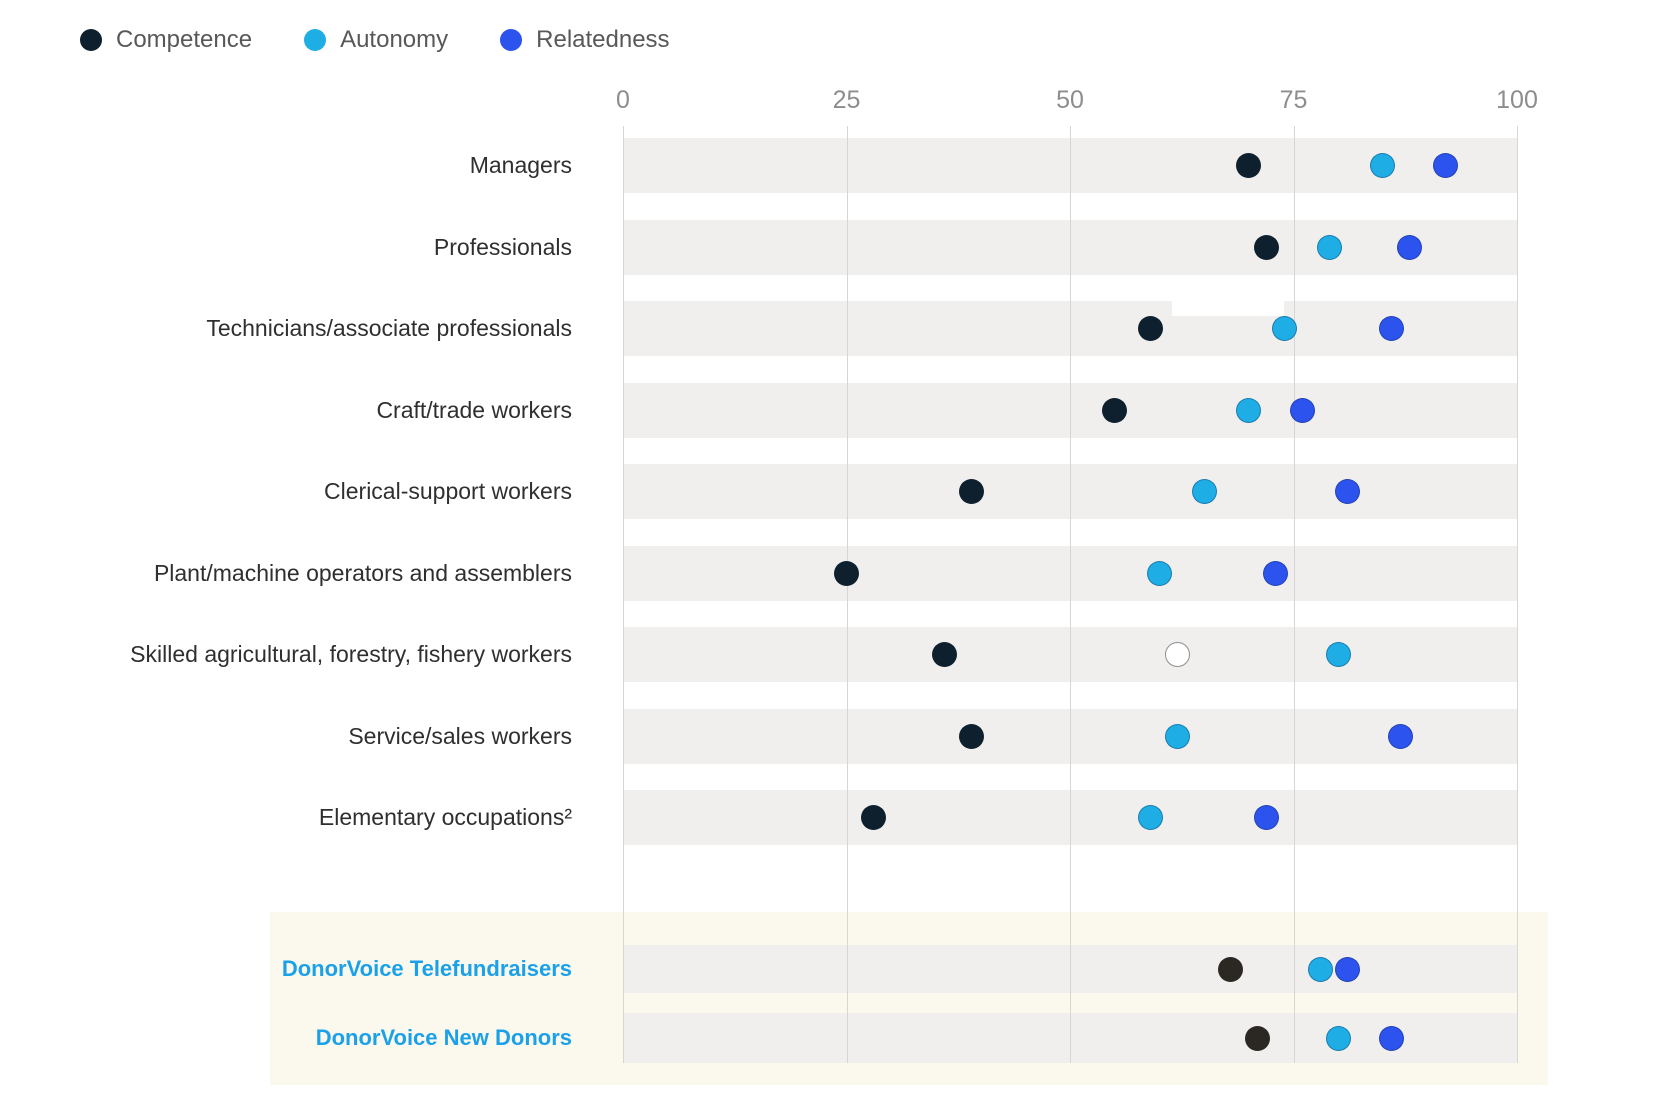 This screenshot has height=1099, width=1668. I want to click on legend-label: Competence, so click(184, 39).